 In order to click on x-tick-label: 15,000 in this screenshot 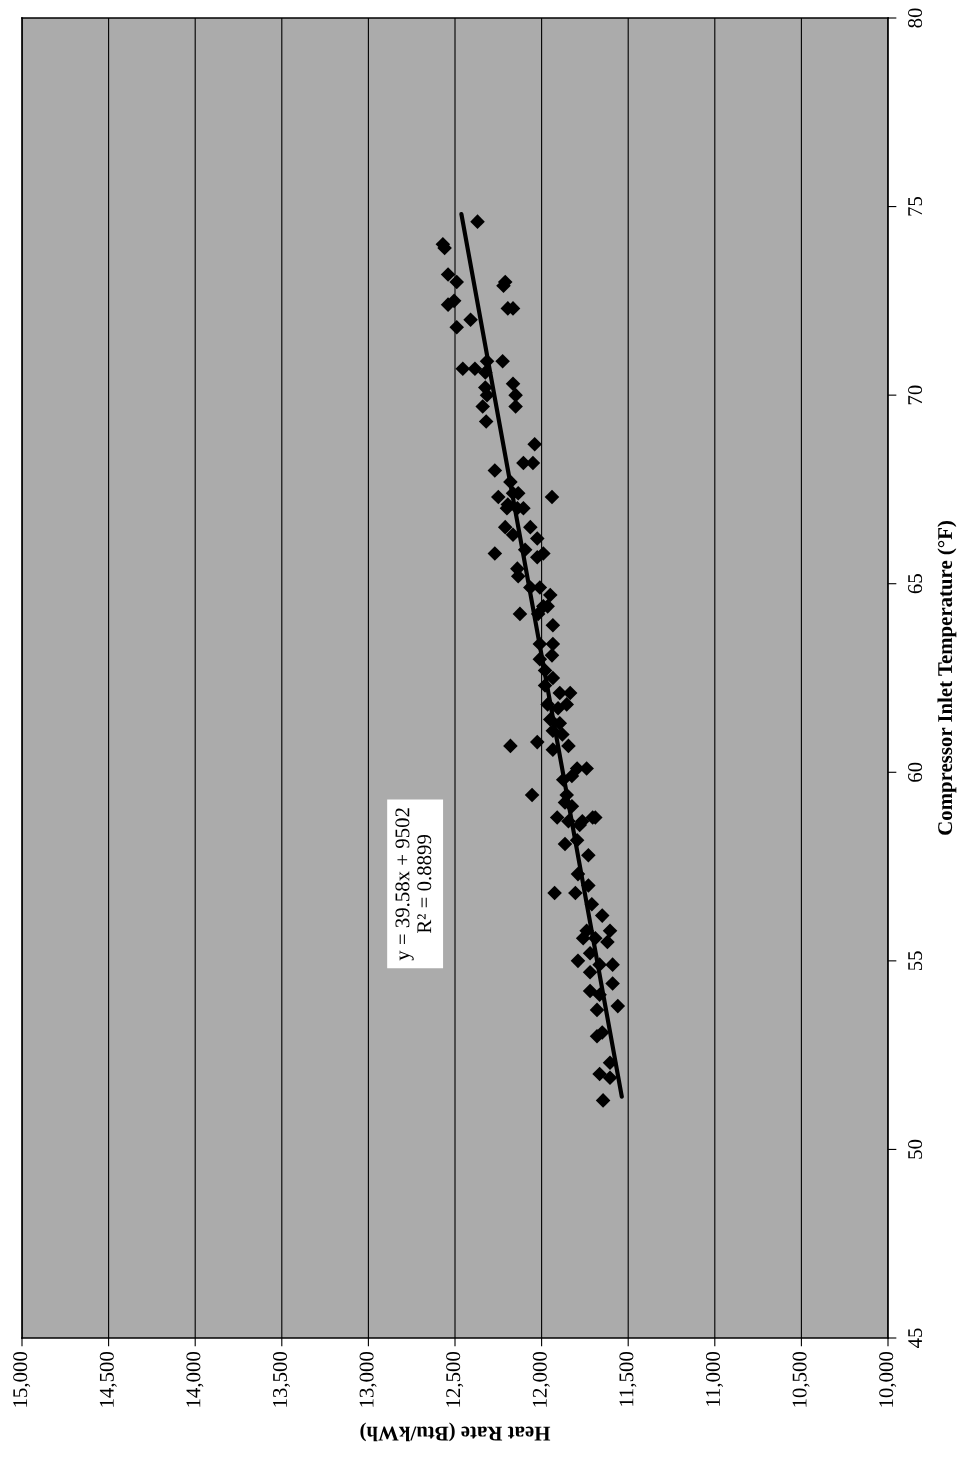, I will do `click(22, 1379)`.